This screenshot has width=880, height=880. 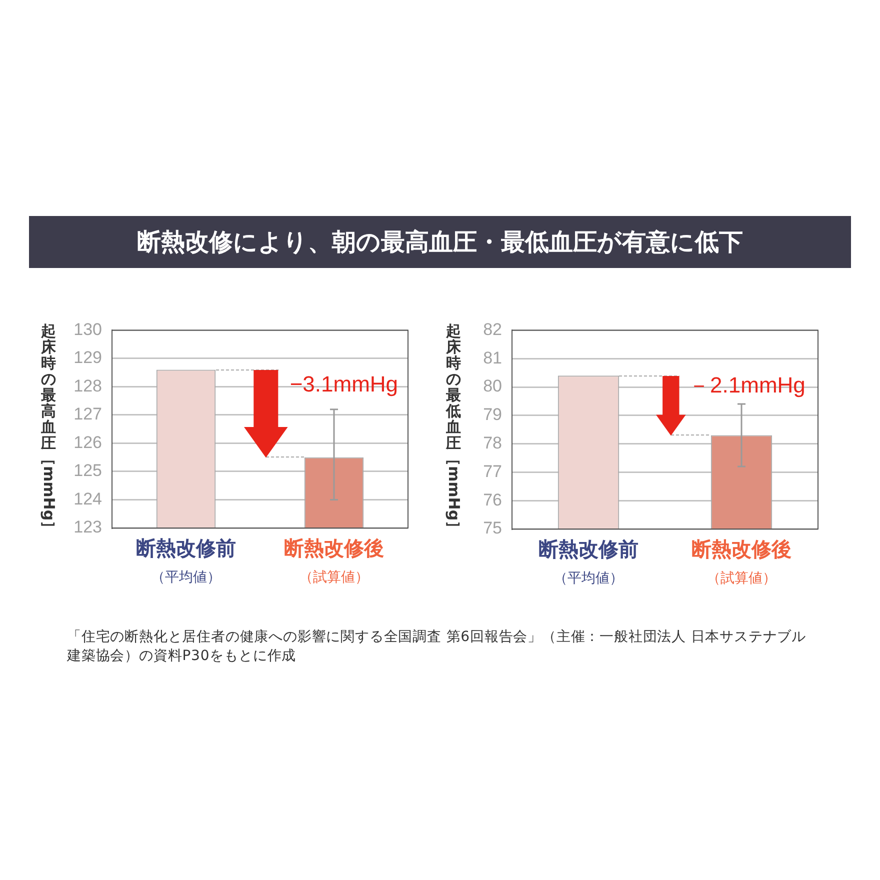 What do you see at coordinates (88, 414) in the screenshot?
I see `y-tick-label: 127` at bounding box center [88, 414].